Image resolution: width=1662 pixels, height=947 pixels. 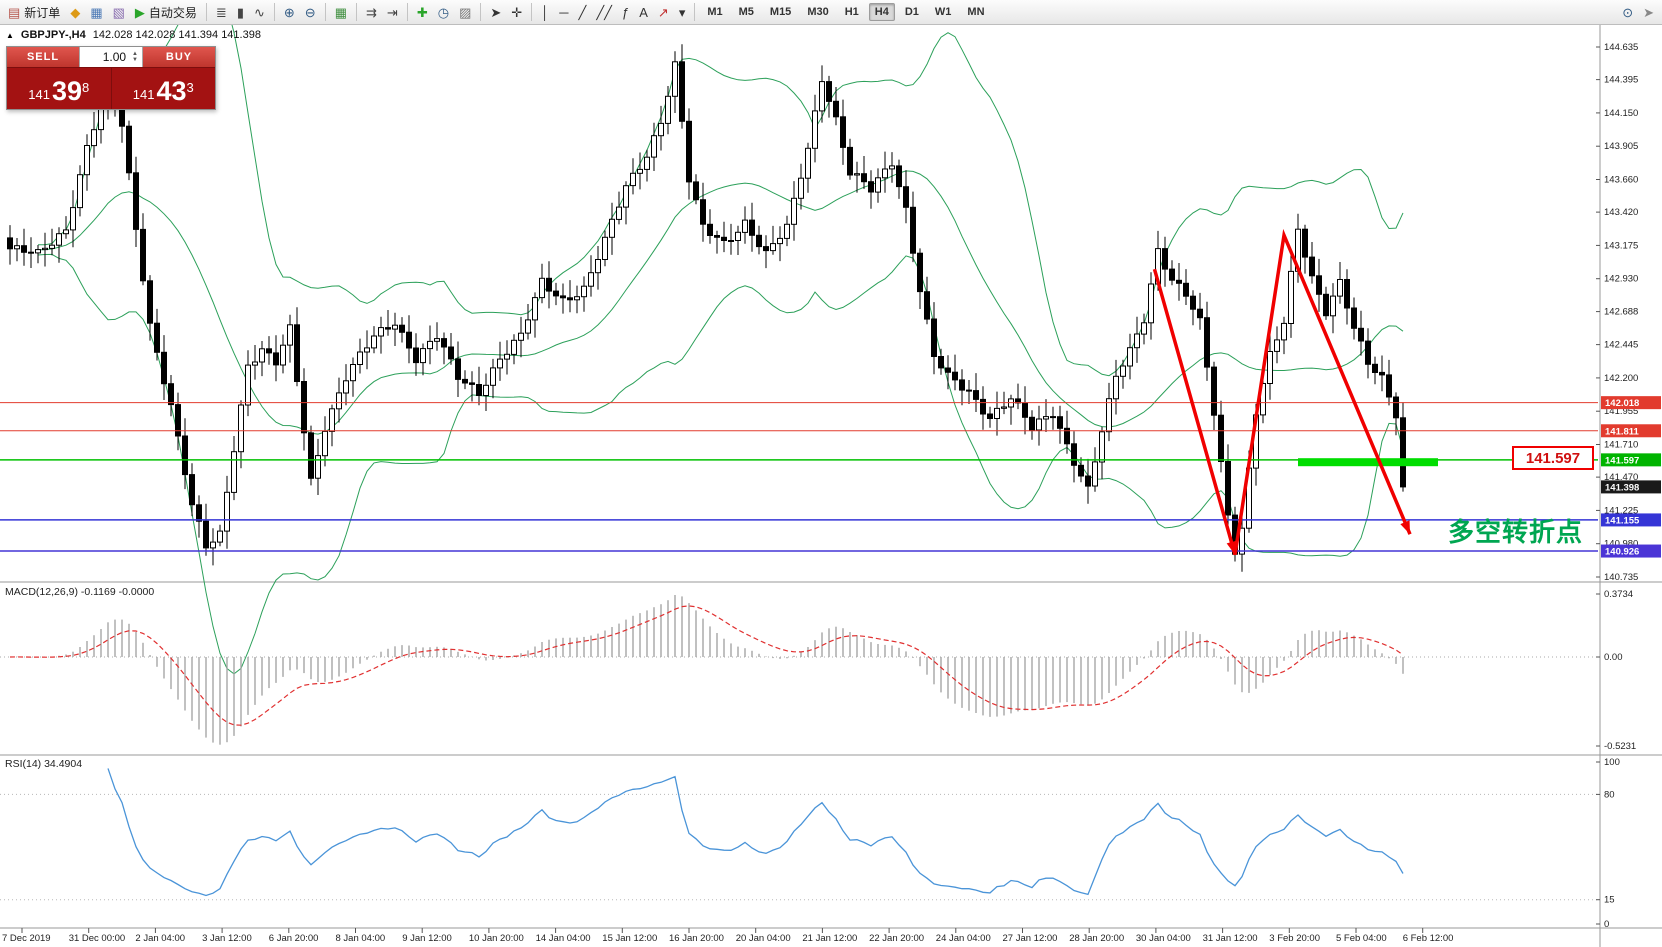 I want to click on timeframe-m1: M1, so click(x=715, y=12).